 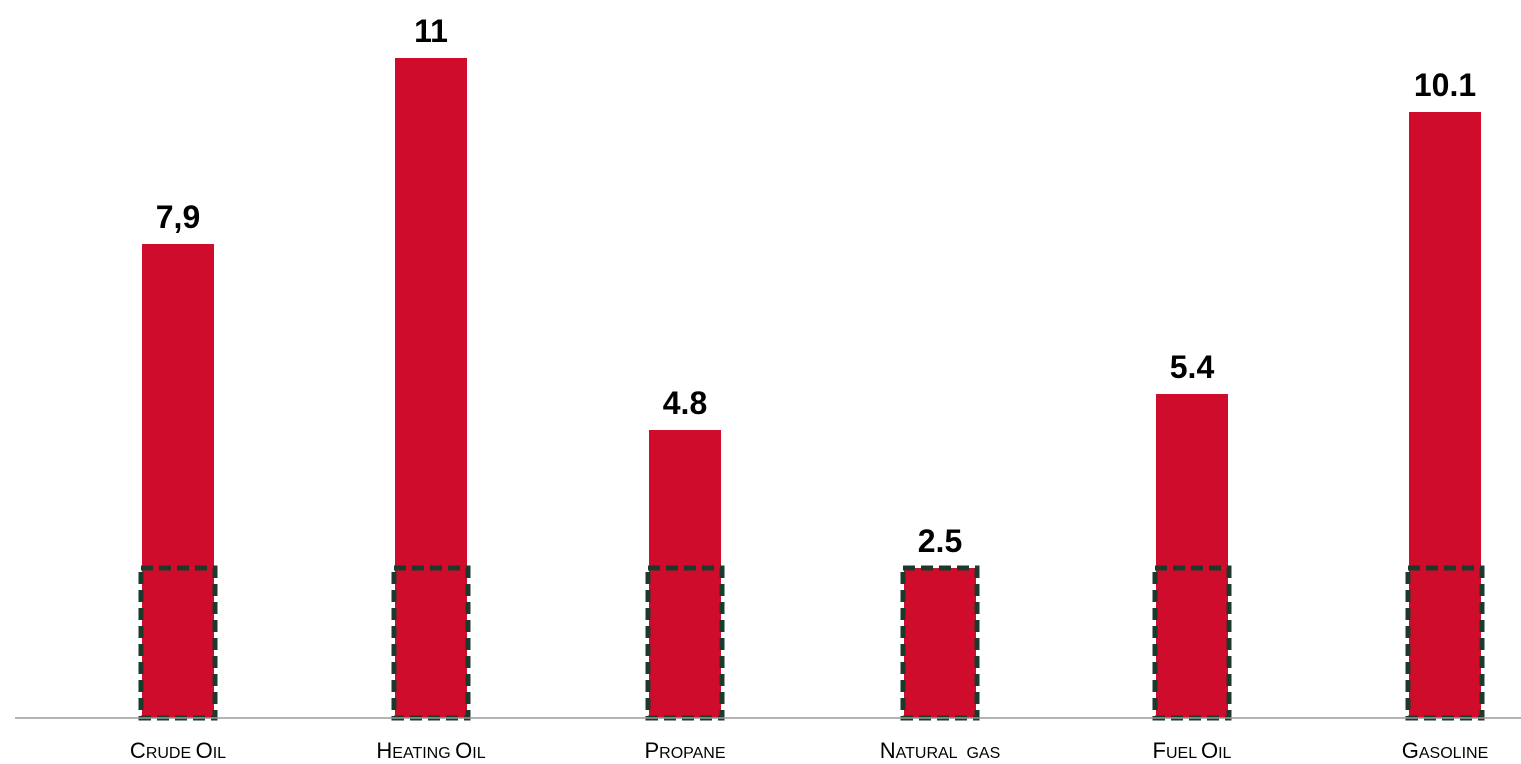 I want to click on category-label-3: NATURAL GAS, so click(x=940, y=750).